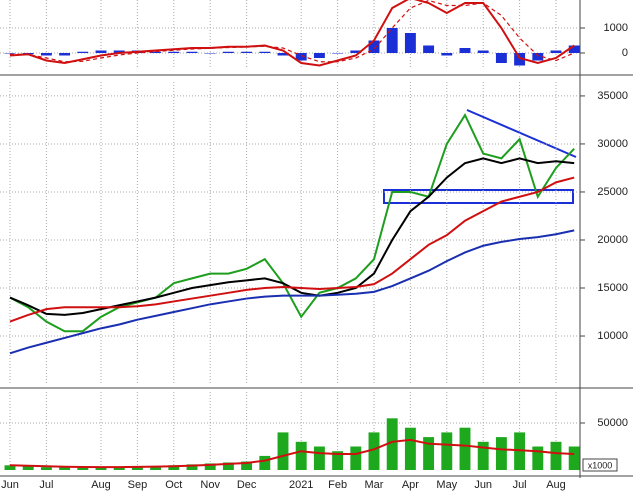  I want to click on x-tick-label: Feb, so click(337, 485).